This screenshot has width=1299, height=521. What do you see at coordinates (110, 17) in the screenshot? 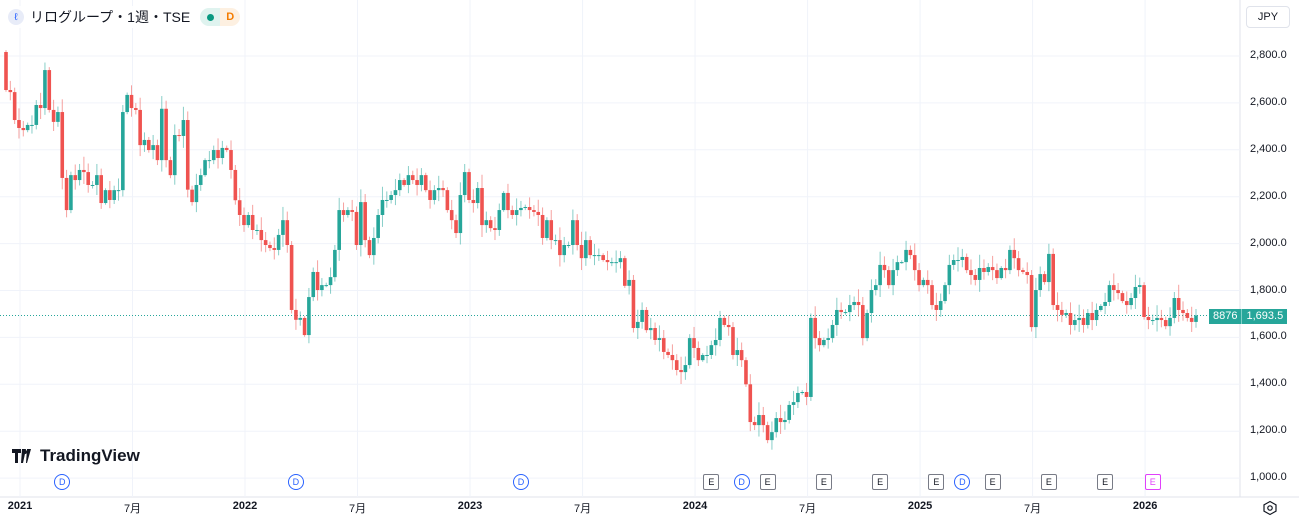
I see `symbol-title: リログループ・1週・TSE` at bounding box center [110, 17].